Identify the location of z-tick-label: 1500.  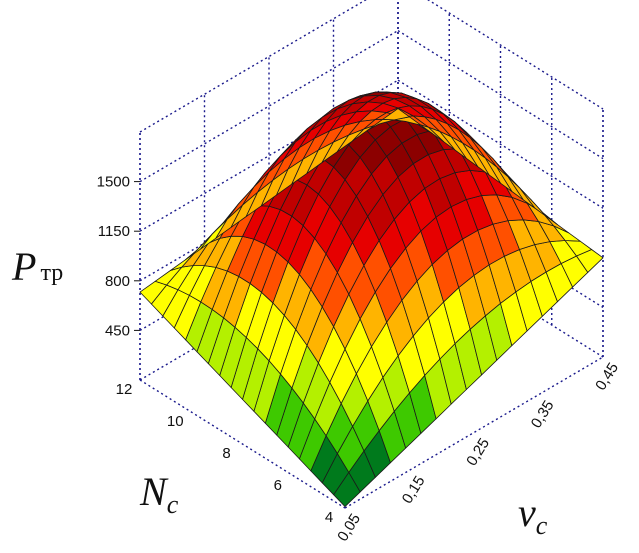
(113, 182).